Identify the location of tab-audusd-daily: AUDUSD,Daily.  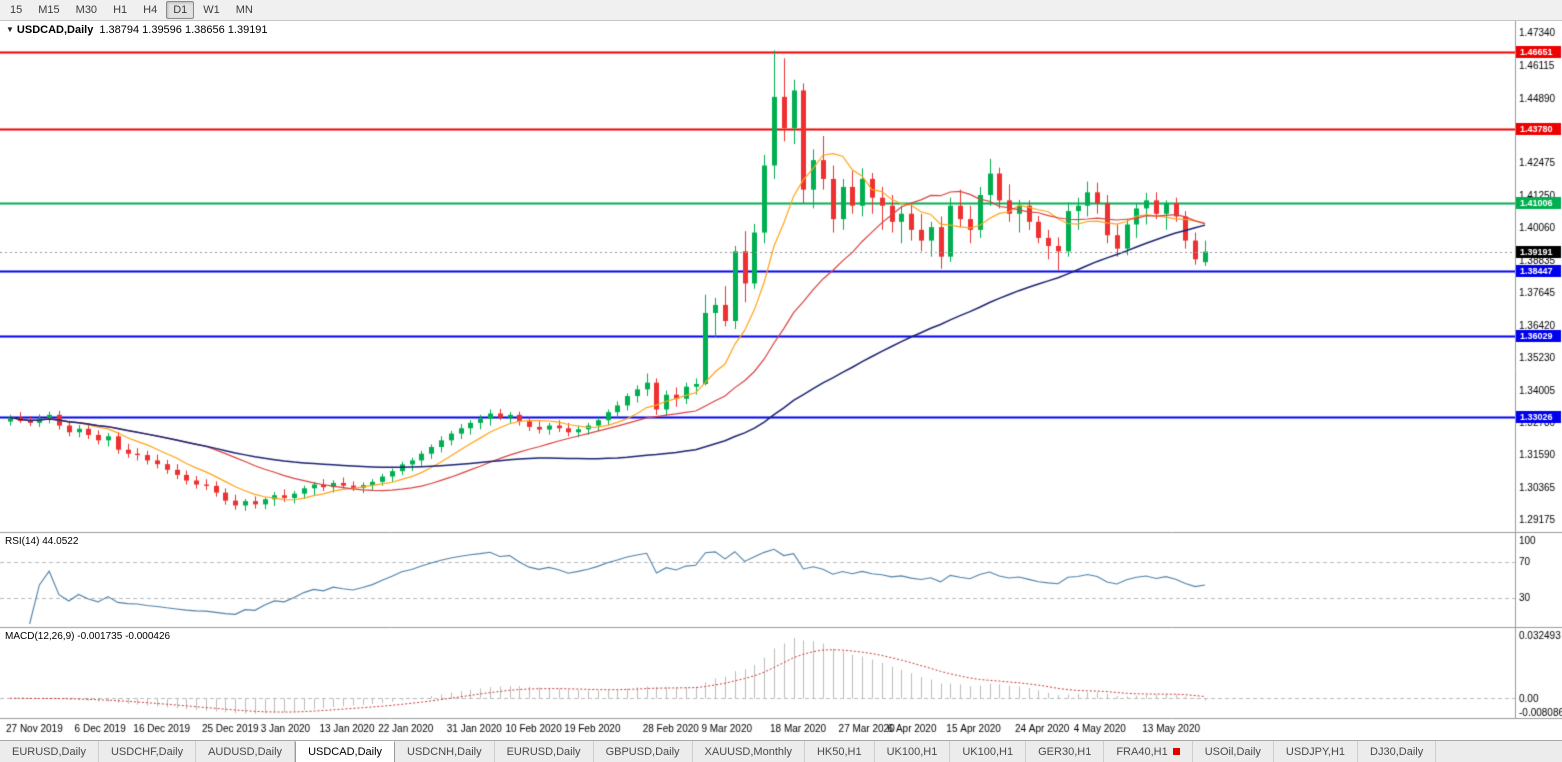
(246, 751).